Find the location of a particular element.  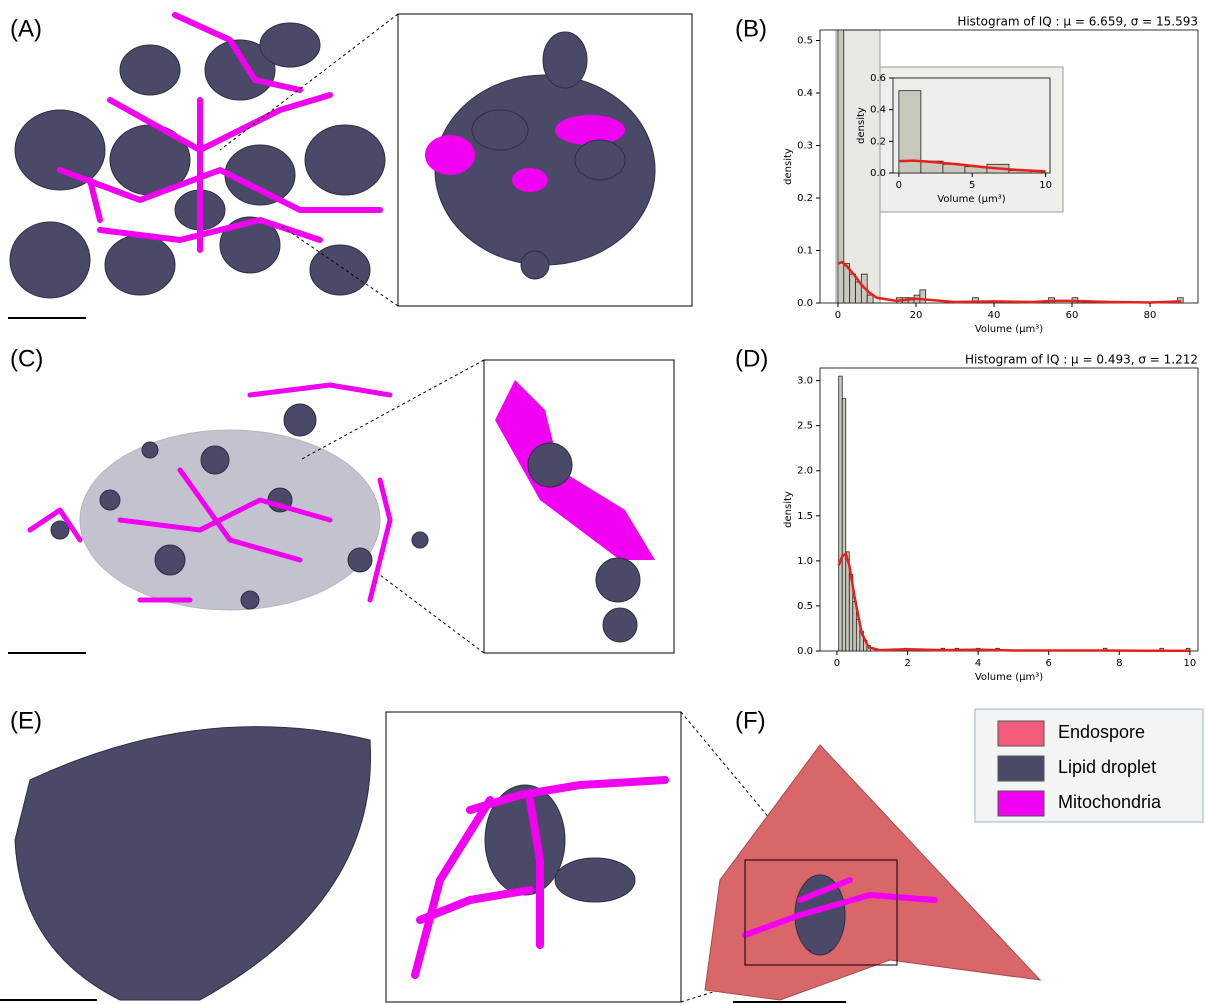

x-tick-label: 5 is located at coordinates (972, 185).